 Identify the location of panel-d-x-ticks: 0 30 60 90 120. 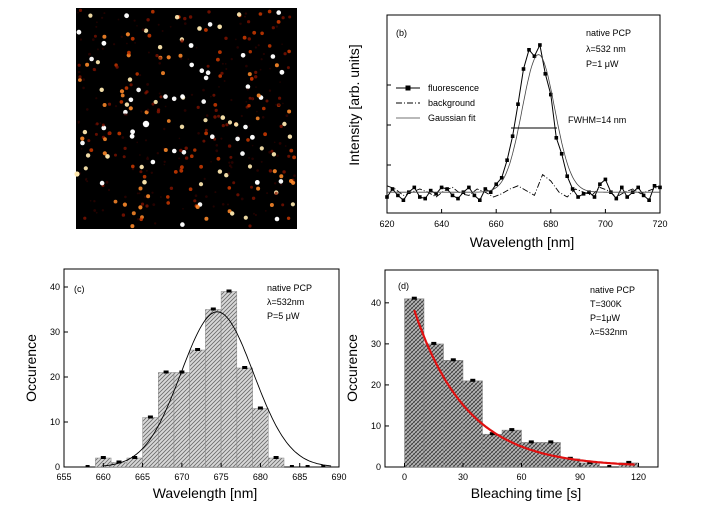
(524, 472).